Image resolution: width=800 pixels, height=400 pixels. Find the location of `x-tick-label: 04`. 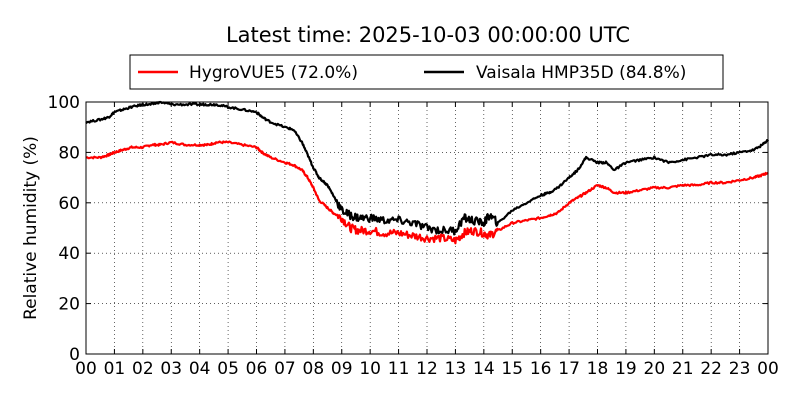

x-tick-label: 04 is located at coordinates (200, 369).